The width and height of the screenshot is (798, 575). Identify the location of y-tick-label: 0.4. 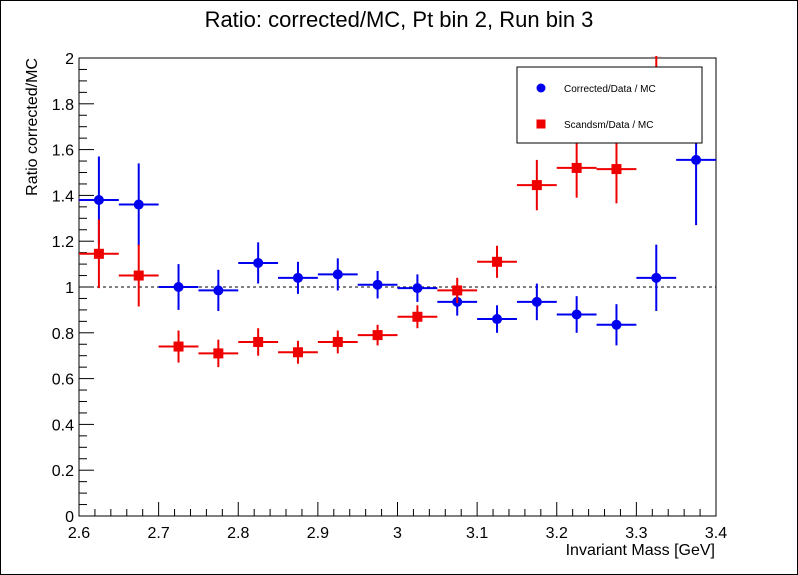
(63, 425).